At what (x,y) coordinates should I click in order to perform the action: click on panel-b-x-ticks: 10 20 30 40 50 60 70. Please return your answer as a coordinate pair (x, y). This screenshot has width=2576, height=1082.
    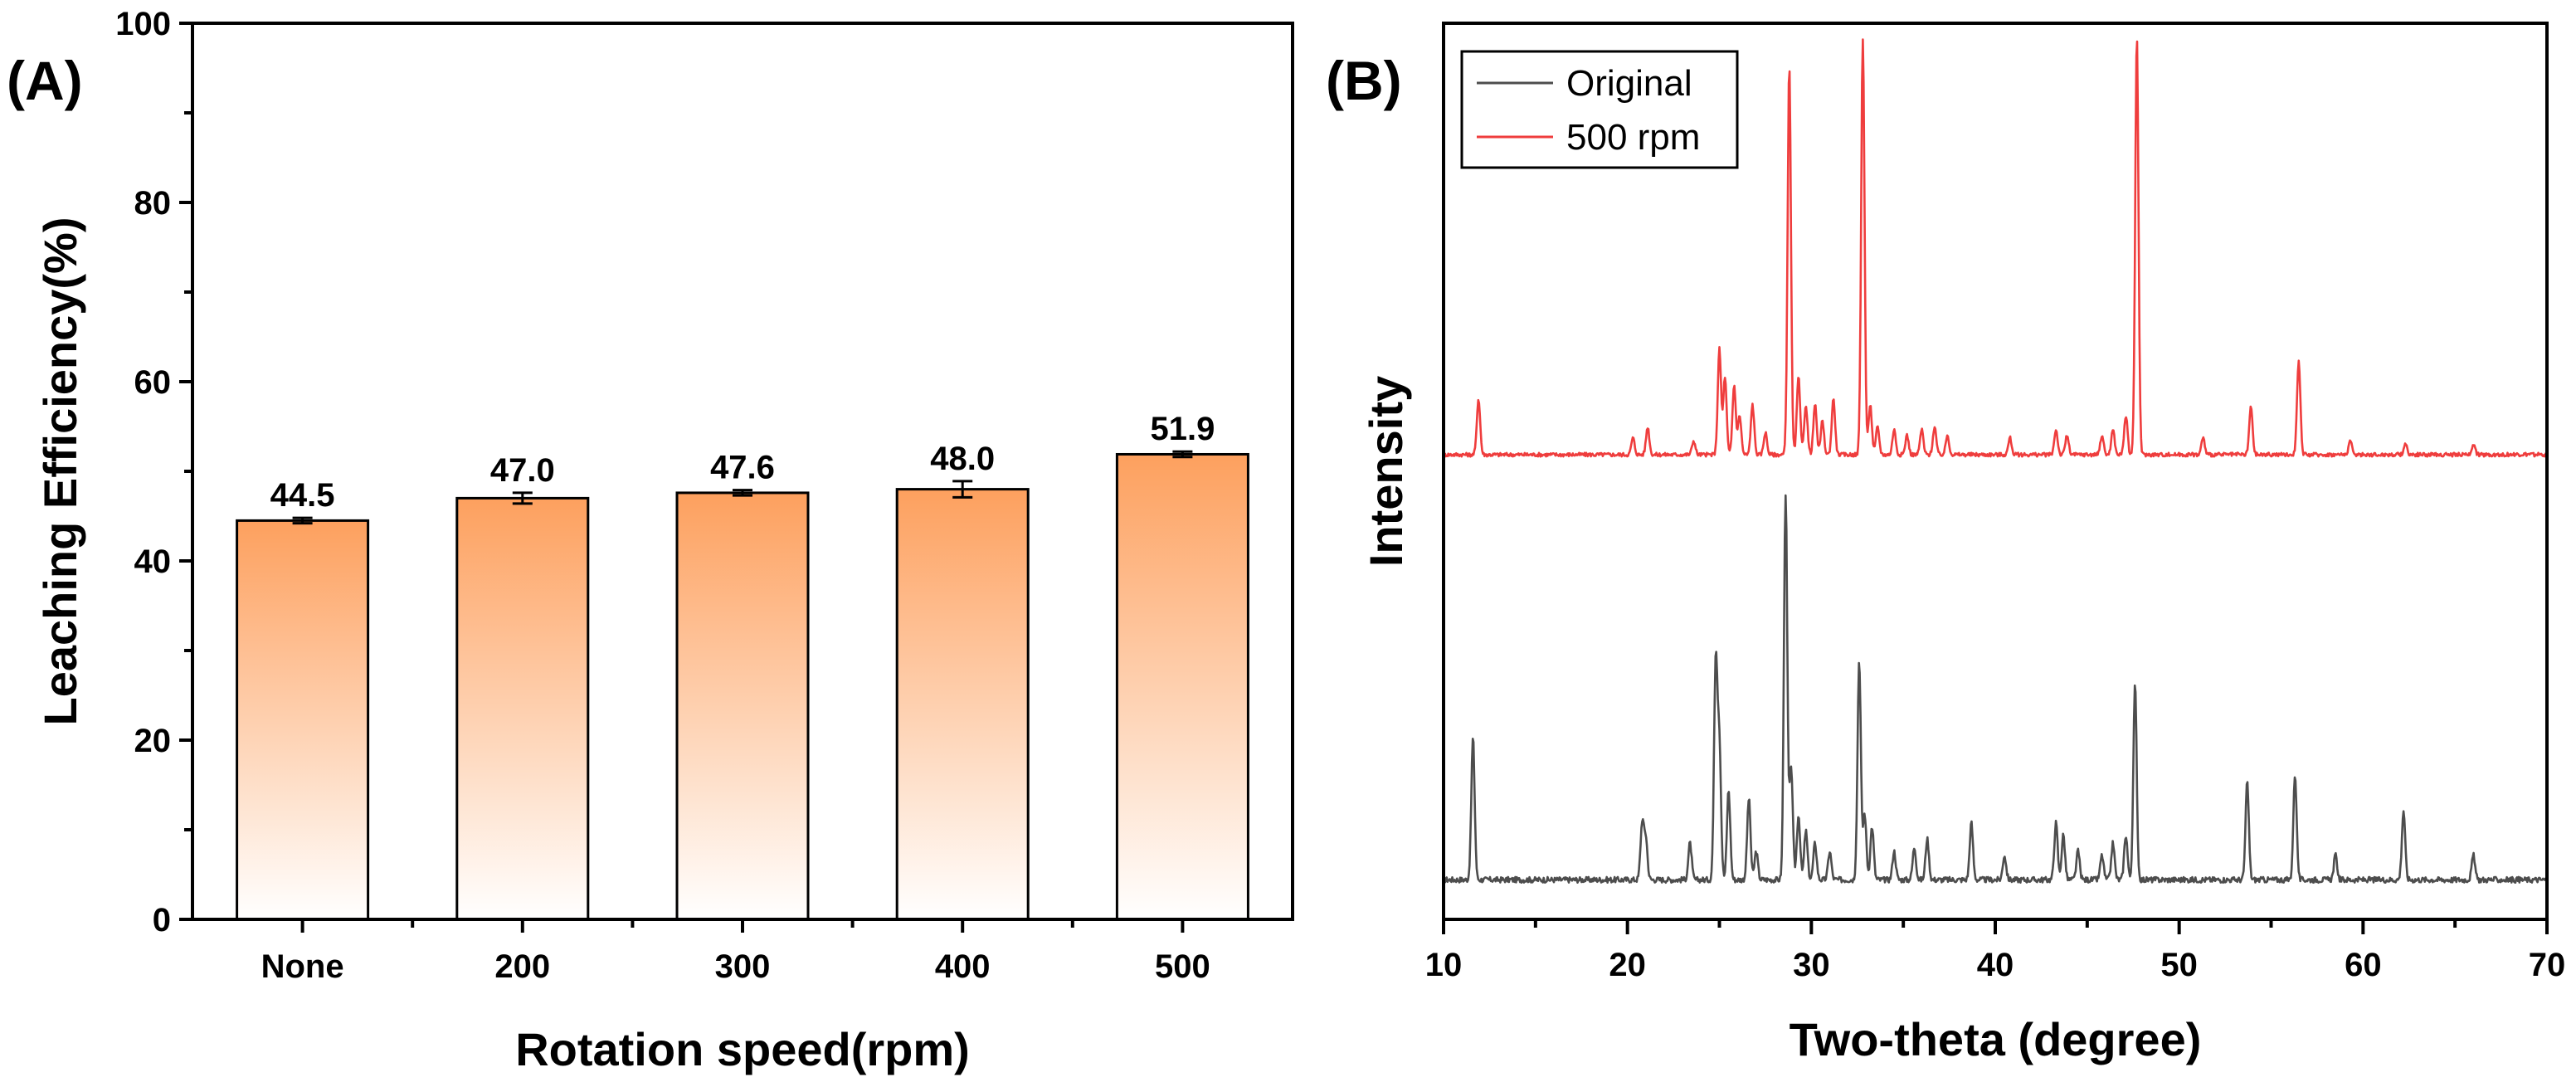
    Looking at the image, I should click on (1995, 951).